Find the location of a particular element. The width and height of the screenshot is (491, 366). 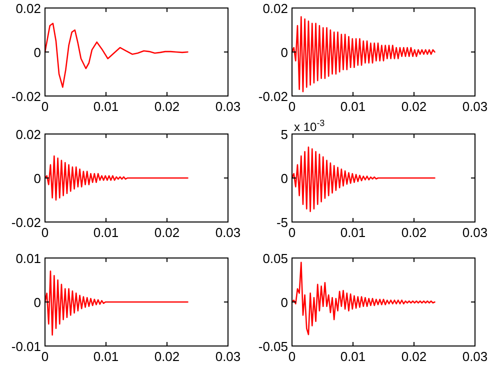

y-tick-label: 0.01 is located at coordinates (28, 258).